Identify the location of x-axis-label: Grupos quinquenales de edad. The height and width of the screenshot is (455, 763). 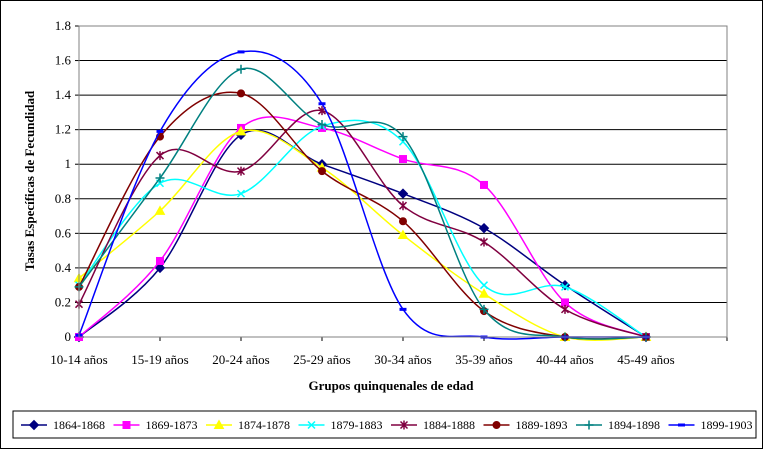
(391, 385).